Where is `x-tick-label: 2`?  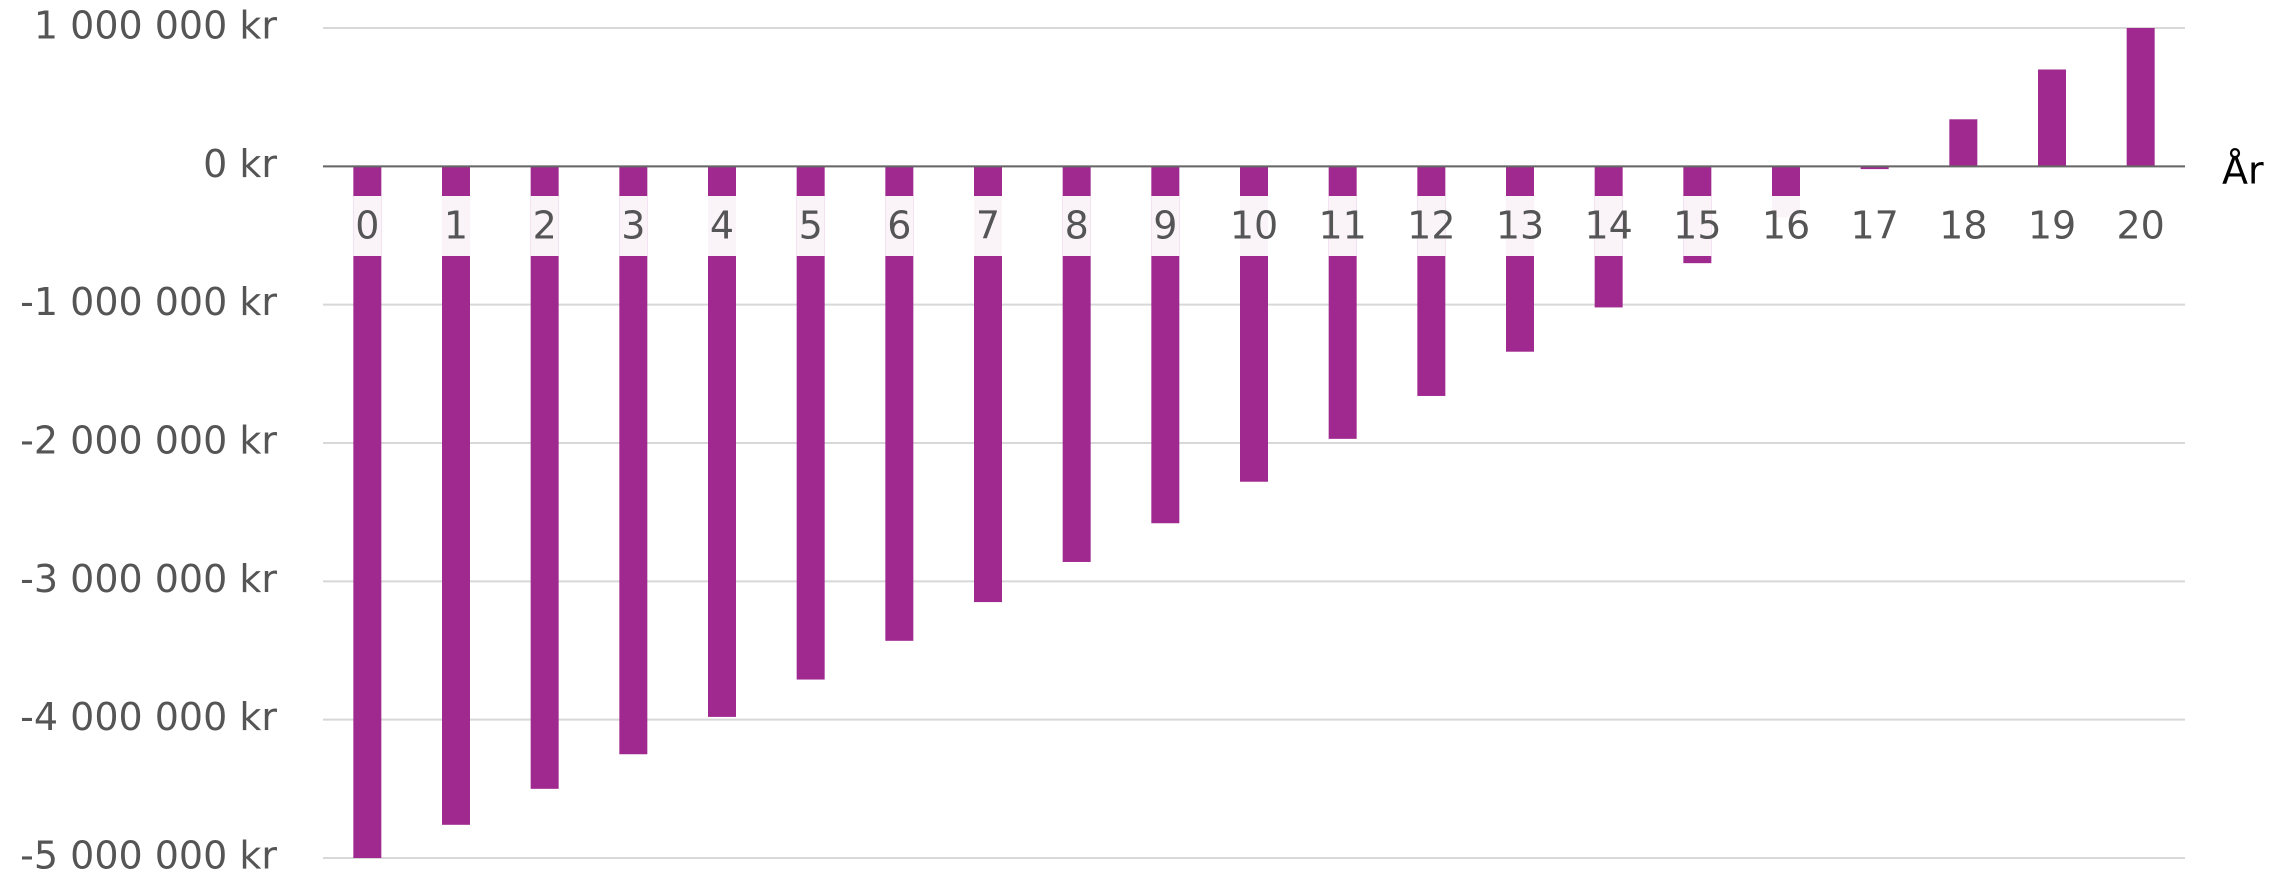 x-tick-label: 2 is located at coordinates (545, 226).